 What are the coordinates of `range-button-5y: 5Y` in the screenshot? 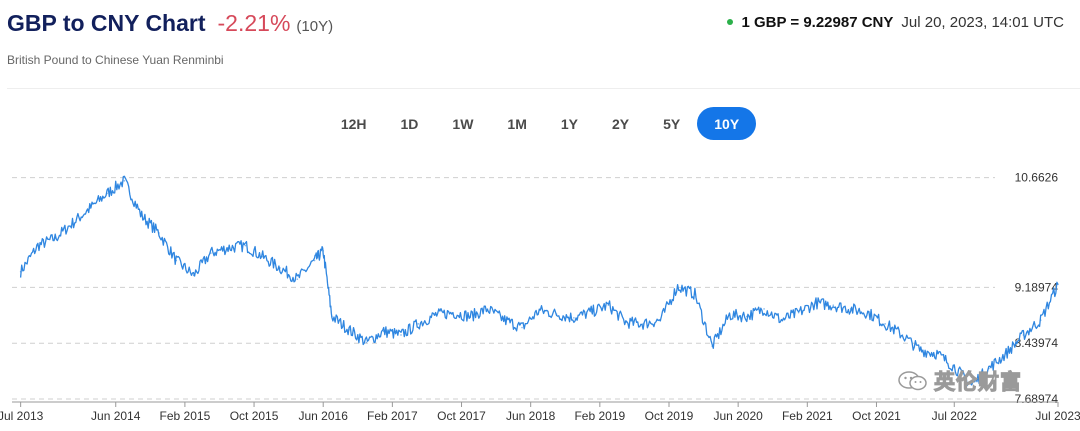 It's located at (671, 123).